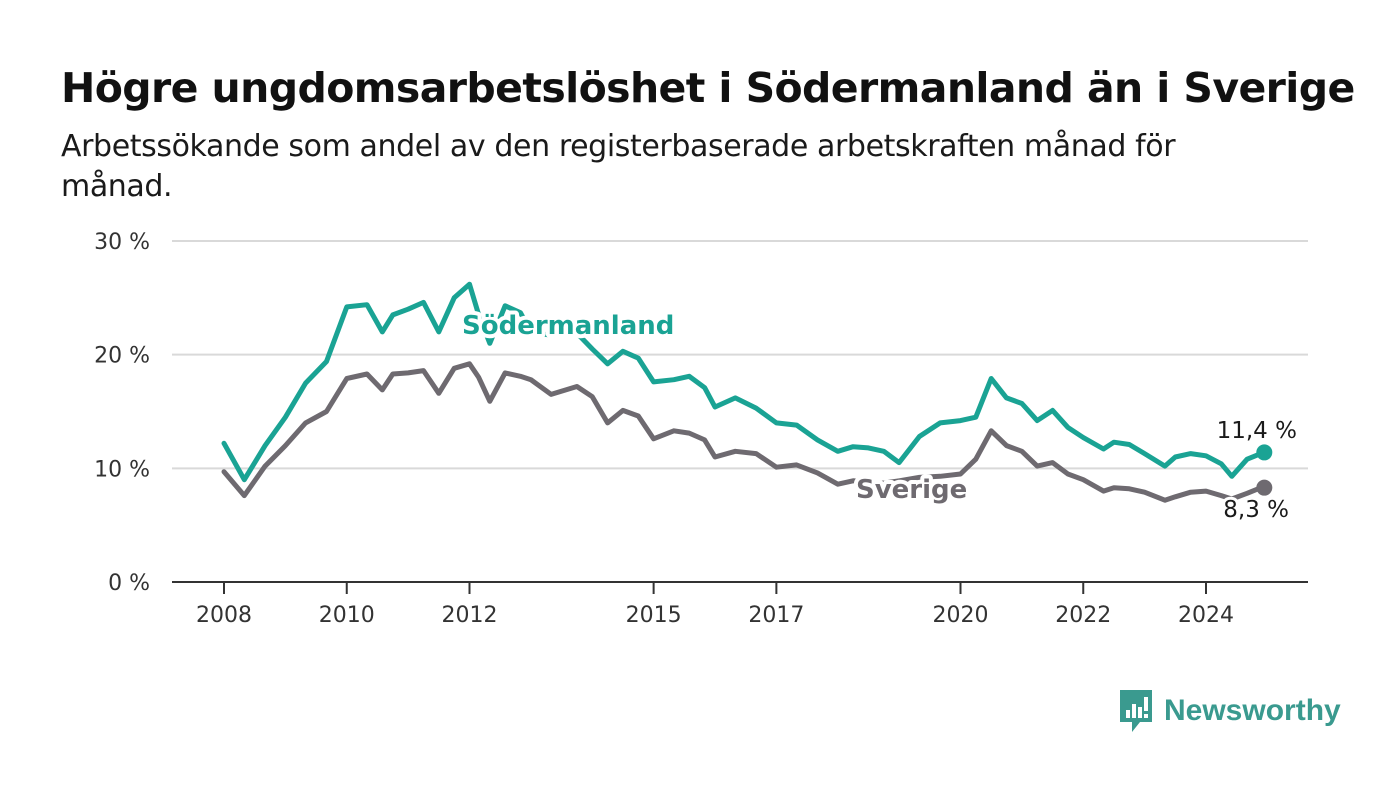 This screenshot has width=1400, height=794. What do you see at coordinates (224, 615) in the screenshot?
I see `x-tick-label: 2008` at bounding box center [224, 615].